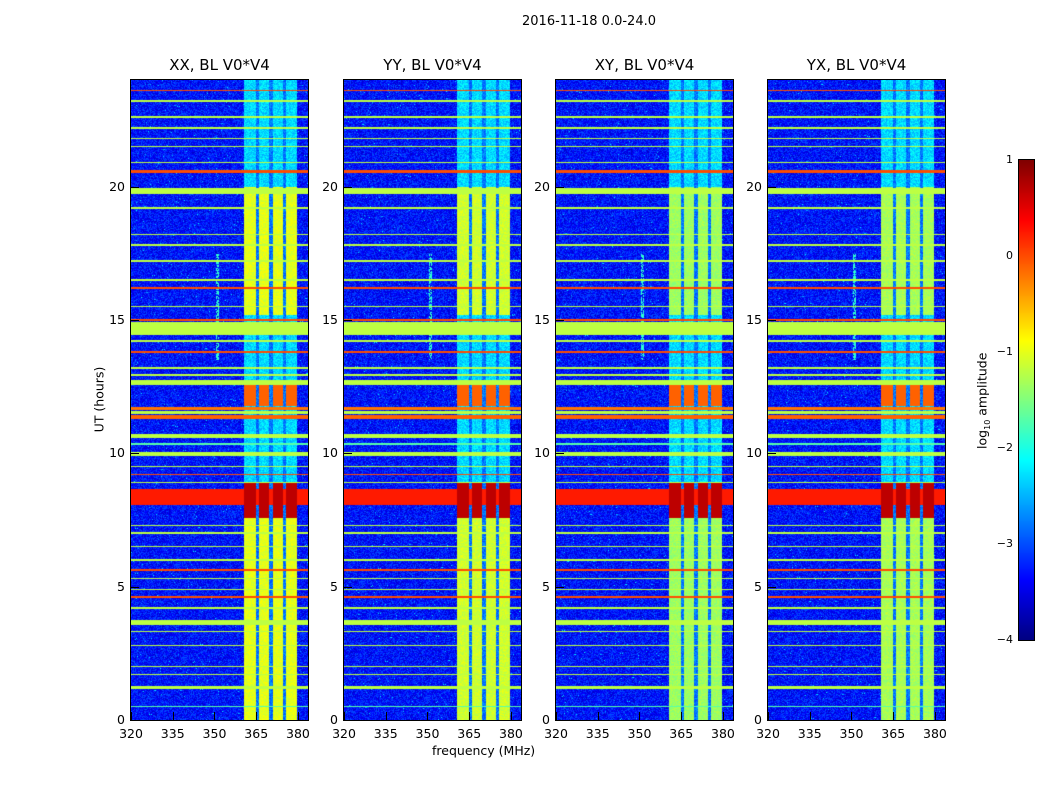  What do you see at coordinates (982, 439) in the screenshot?
I see `colorbar-label-main: log` at bounding box center [982, 439].